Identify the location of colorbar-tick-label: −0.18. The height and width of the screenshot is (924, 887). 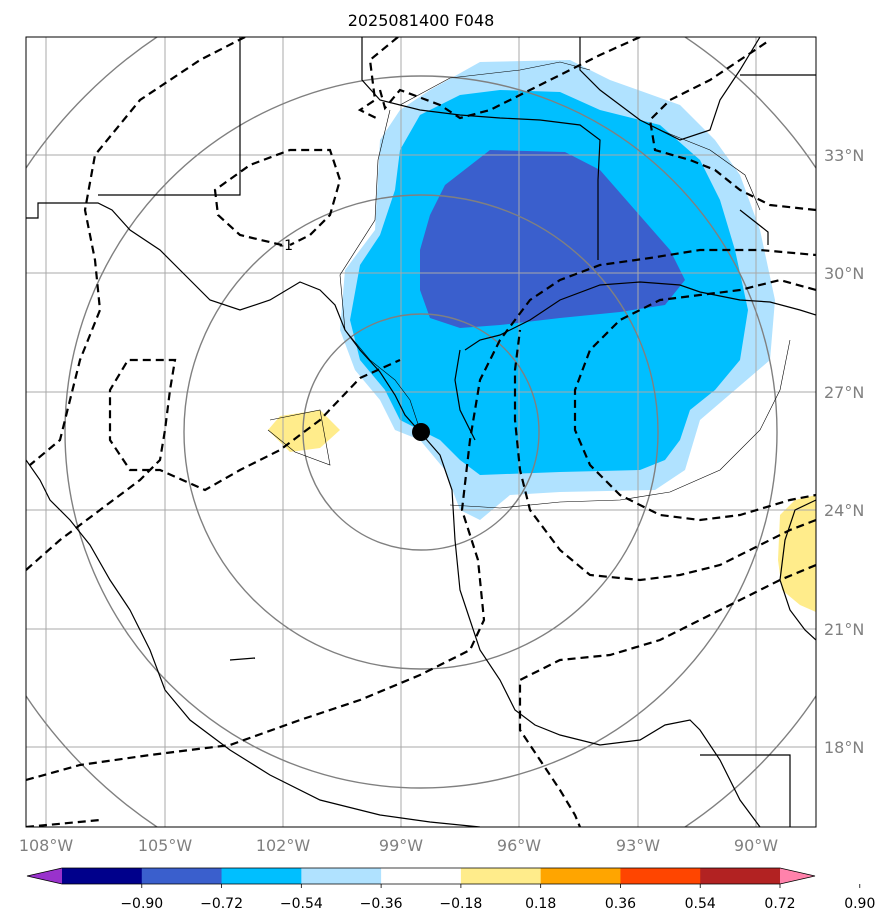
(460, 904).